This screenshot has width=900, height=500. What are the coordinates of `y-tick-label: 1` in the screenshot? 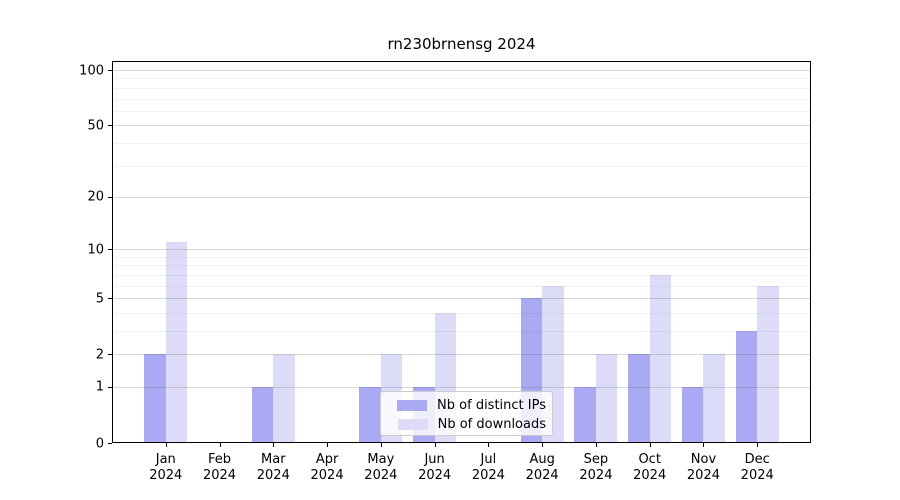 It's located at (99, 387).